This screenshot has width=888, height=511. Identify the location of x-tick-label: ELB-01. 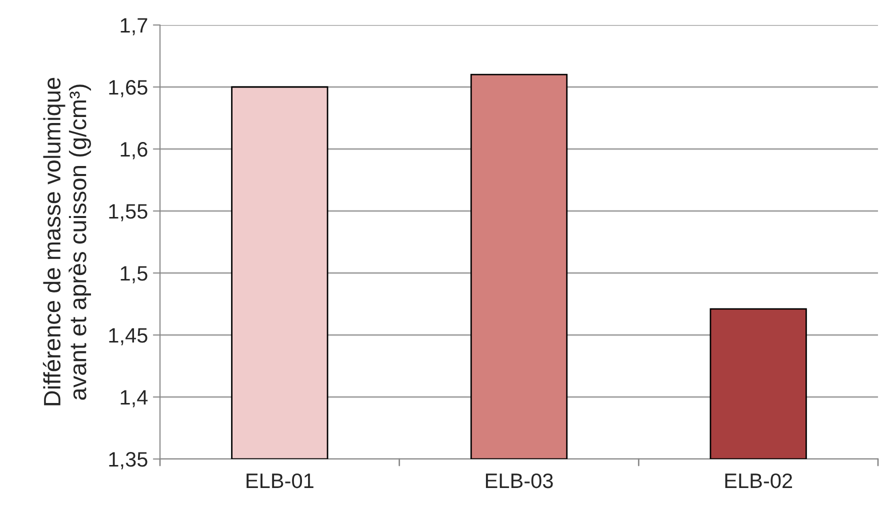
(280, 480).